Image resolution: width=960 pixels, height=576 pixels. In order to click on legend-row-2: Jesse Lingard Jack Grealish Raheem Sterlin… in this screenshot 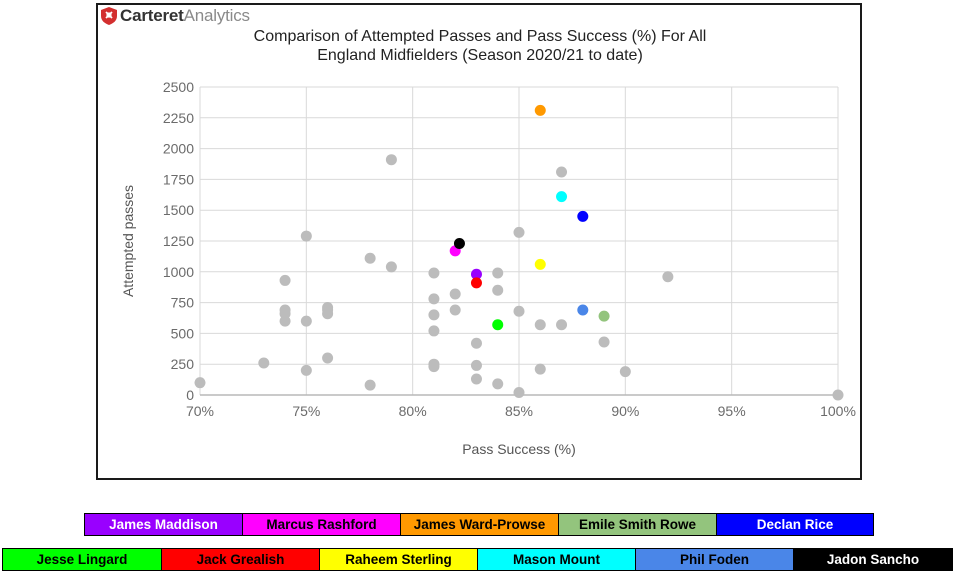, I will do `click(477, 559)`.